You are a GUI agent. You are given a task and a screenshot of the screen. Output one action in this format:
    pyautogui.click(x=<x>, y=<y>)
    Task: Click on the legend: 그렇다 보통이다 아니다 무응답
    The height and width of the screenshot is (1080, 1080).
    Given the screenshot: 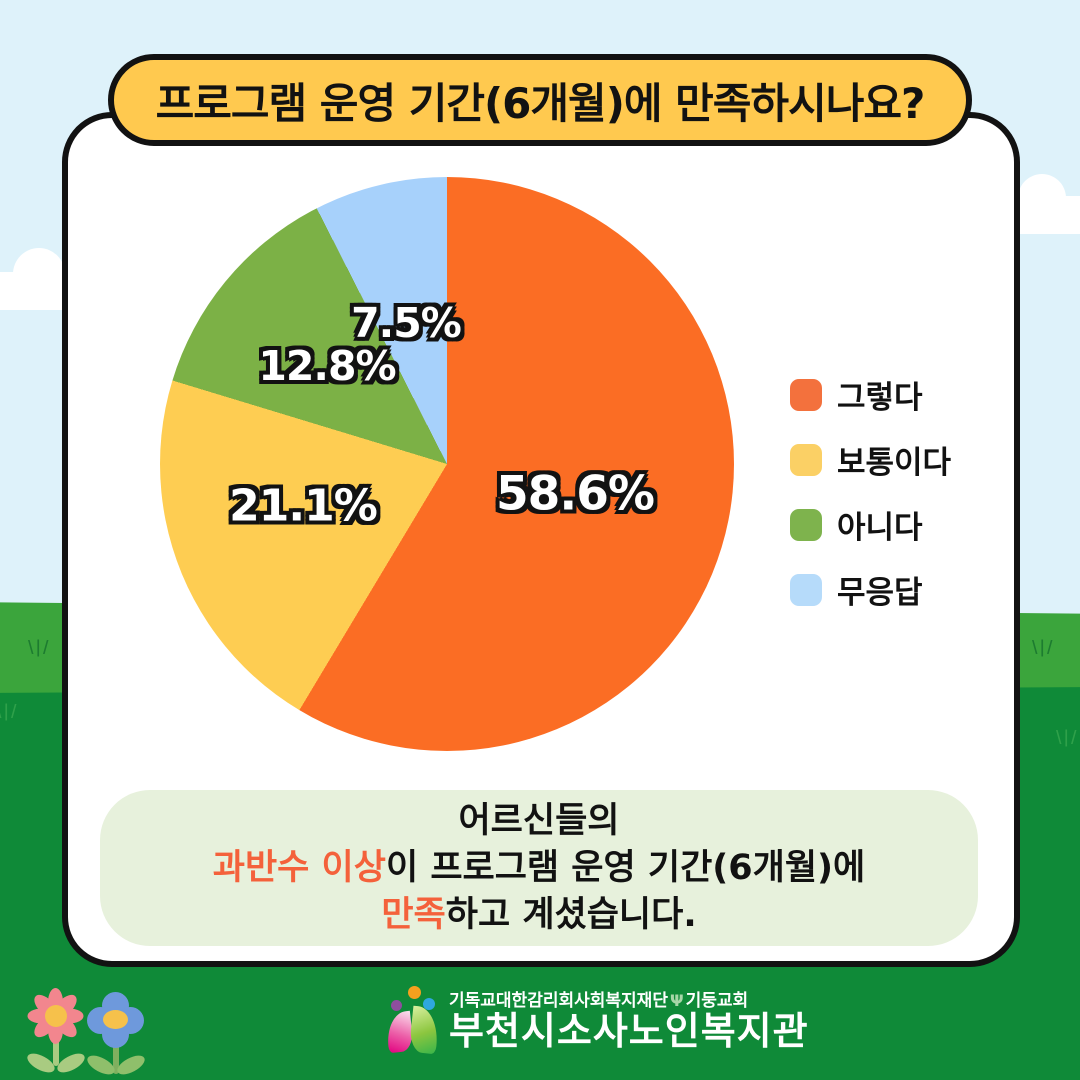 What is the action you would take?
    pyautogui.click(x=870, y=492)
    